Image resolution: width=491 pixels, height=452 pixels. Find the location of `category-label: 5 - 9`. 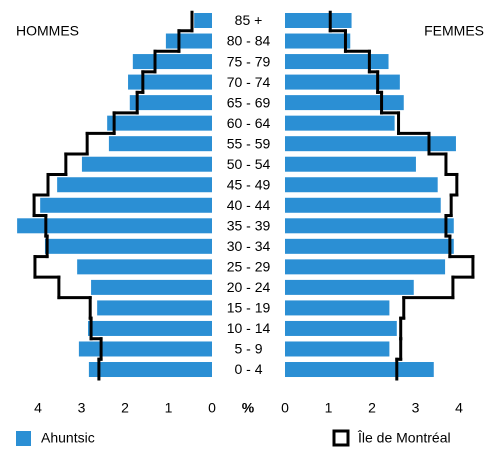

category-label: 5 - 9 is located at coordinates (248, 349).